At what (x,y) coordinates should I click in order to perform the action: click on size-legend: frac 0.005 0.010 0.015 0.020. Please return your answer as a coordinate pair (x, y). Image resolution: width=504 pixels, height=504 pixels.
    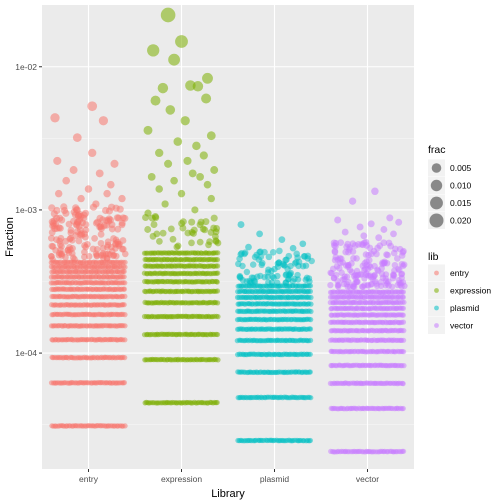
    Looking at the image, I should click on (450, 186).